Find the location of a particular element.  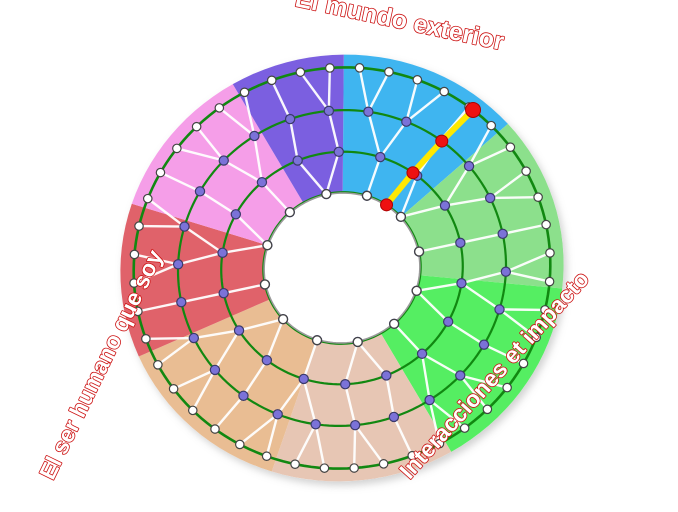

blue-sector is located at coordinates (425, 136).